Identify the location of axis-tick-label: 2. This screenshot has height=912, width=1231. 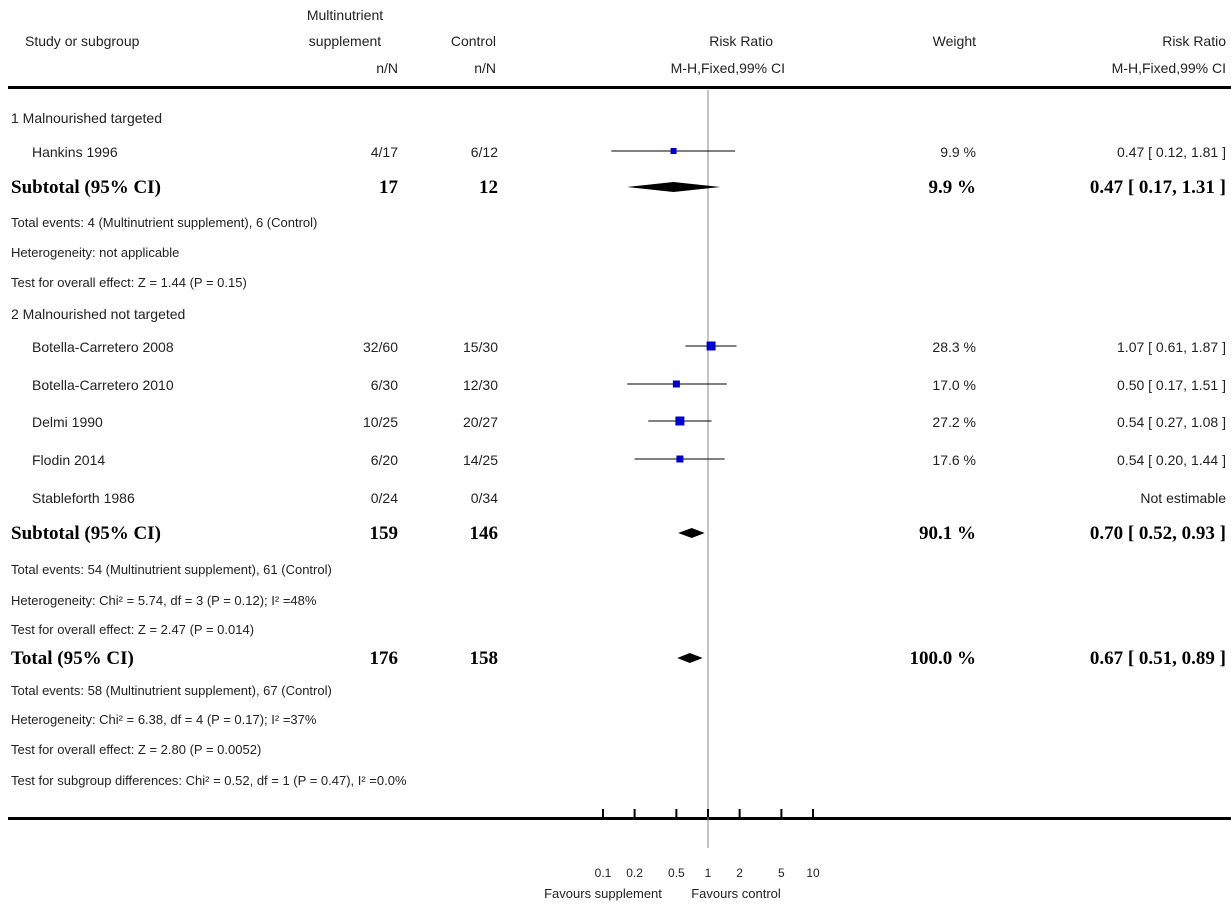
(739, 873).